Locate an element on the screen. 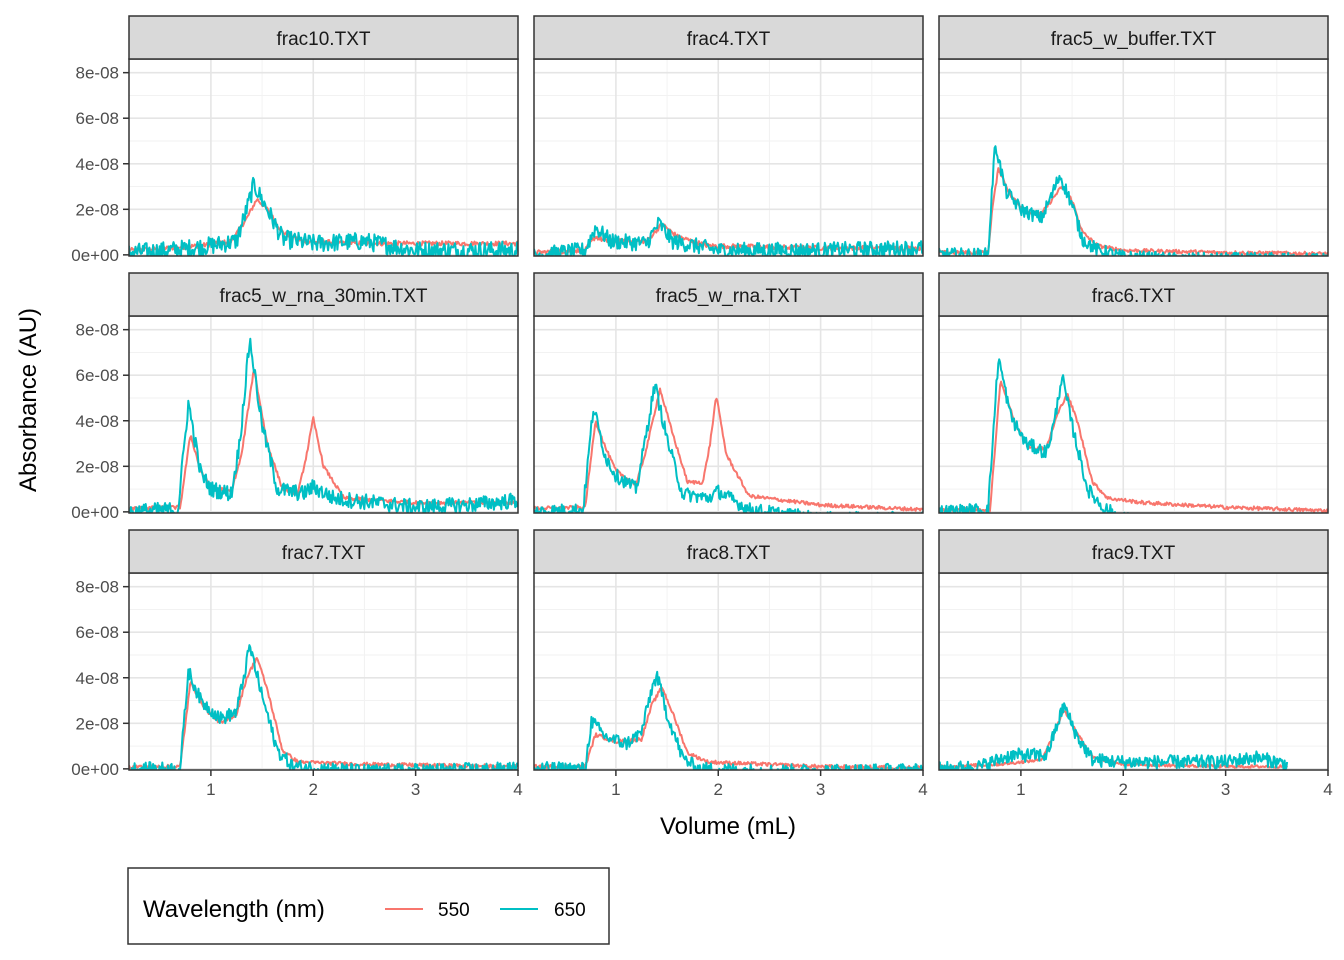 The width and height of the screenshot is (1344, 960). legend-title: Wavelength (nm) is located at coordinates (234, 909).